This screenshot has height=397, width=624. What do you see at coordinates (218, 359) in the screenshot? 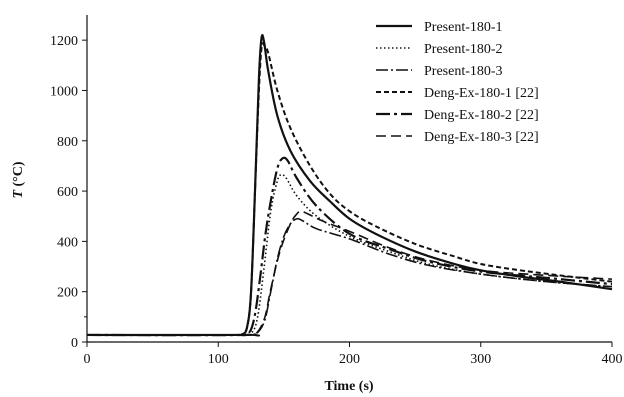
I see `x-tick-label: 100` at bounding box center [218, 359].